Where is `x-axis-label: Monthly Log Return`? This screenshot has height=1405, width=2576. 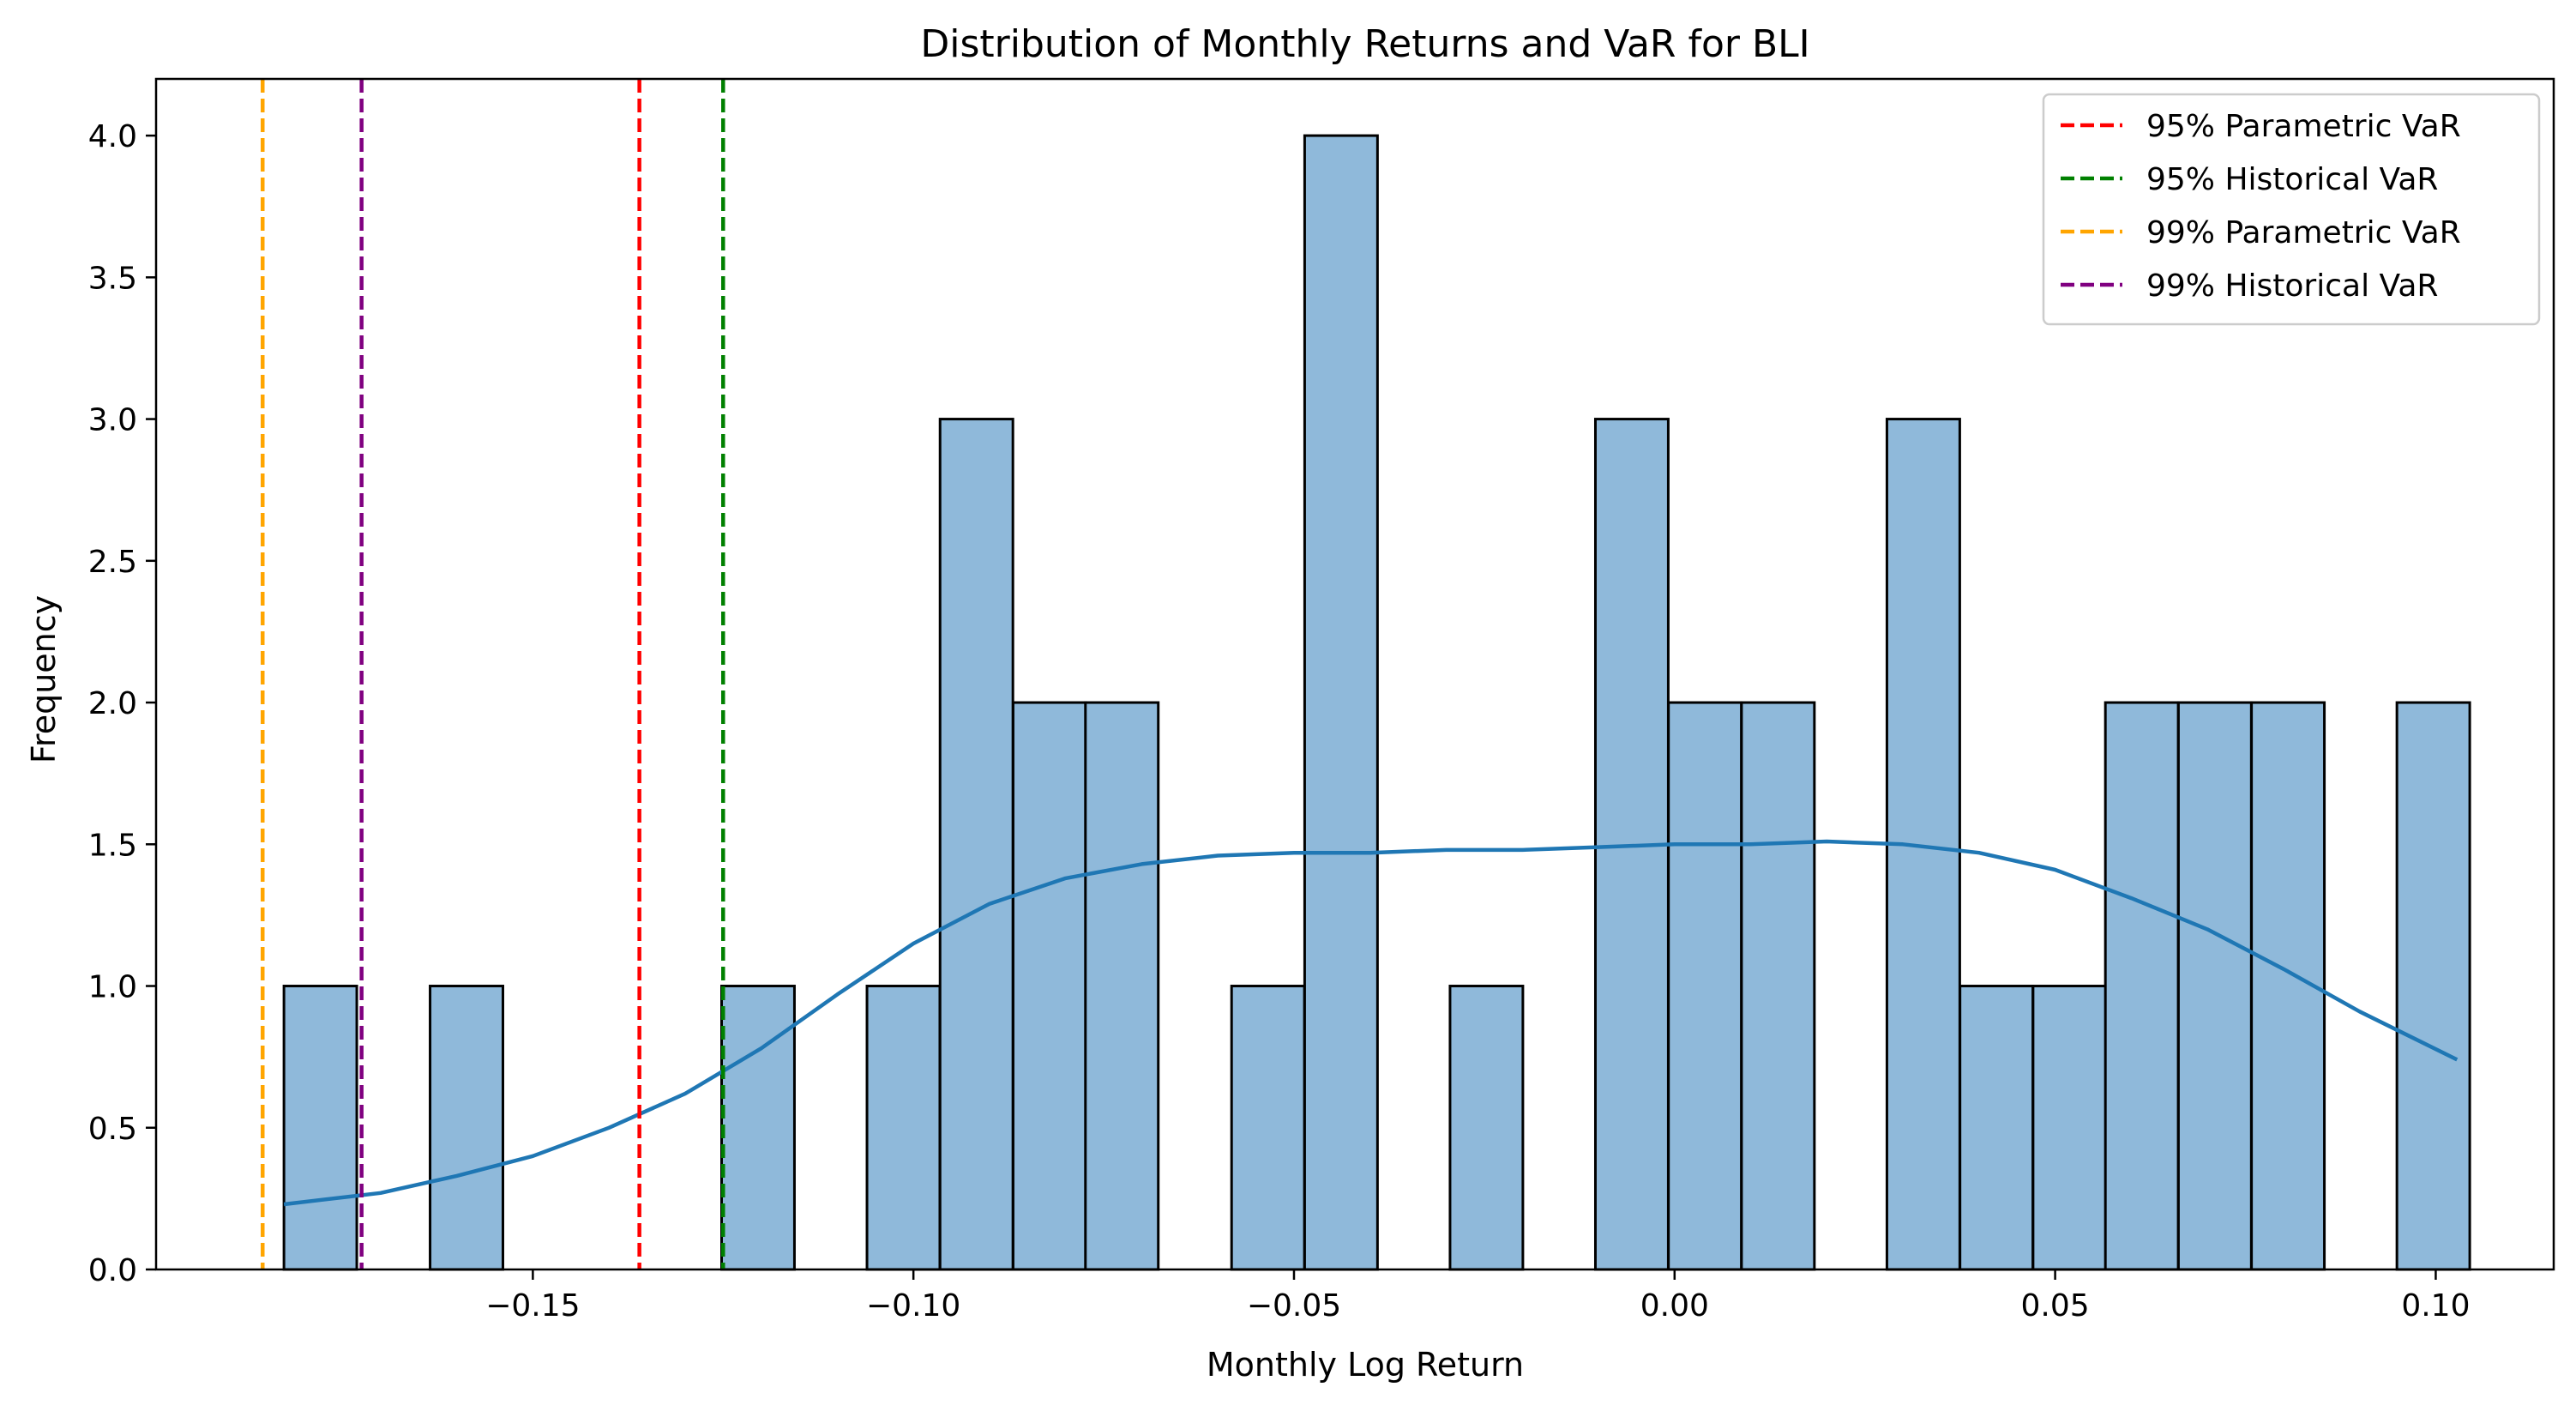
x-axis-label: Monthly Log Return is located at coordinates (1365, 1365).